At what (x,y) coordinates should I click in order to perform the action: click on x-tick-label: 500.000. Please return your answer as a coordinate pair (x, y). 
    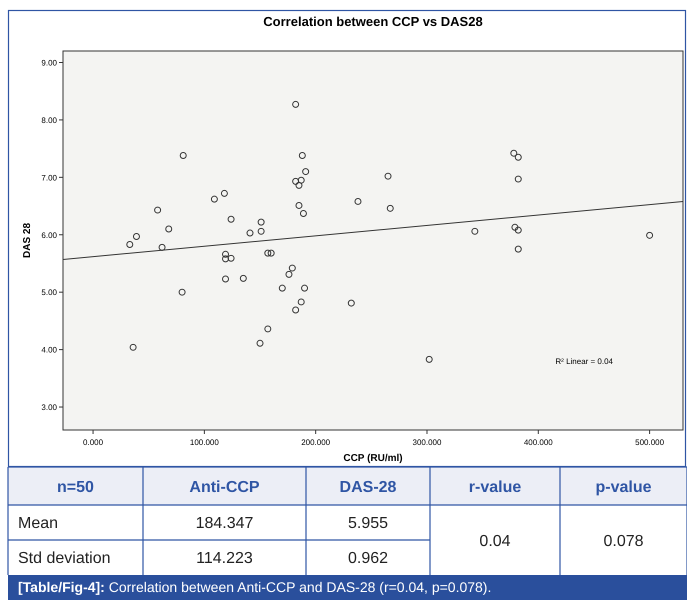
    Looking at the image, I should click on (650, 442).